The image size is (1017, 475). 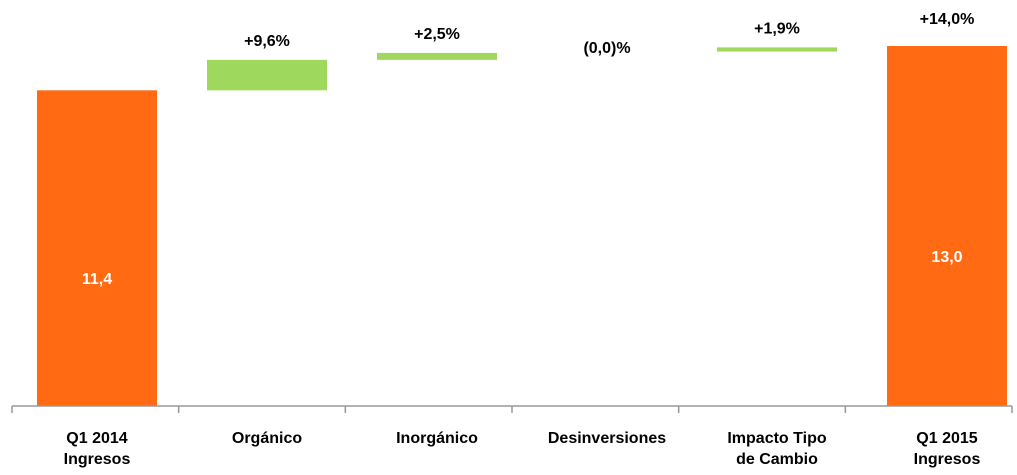 What do you see at coordinates (607, 438) in the screenshot?
I see `category-label-3: Desinversiones` at bounding box center [607, 438].